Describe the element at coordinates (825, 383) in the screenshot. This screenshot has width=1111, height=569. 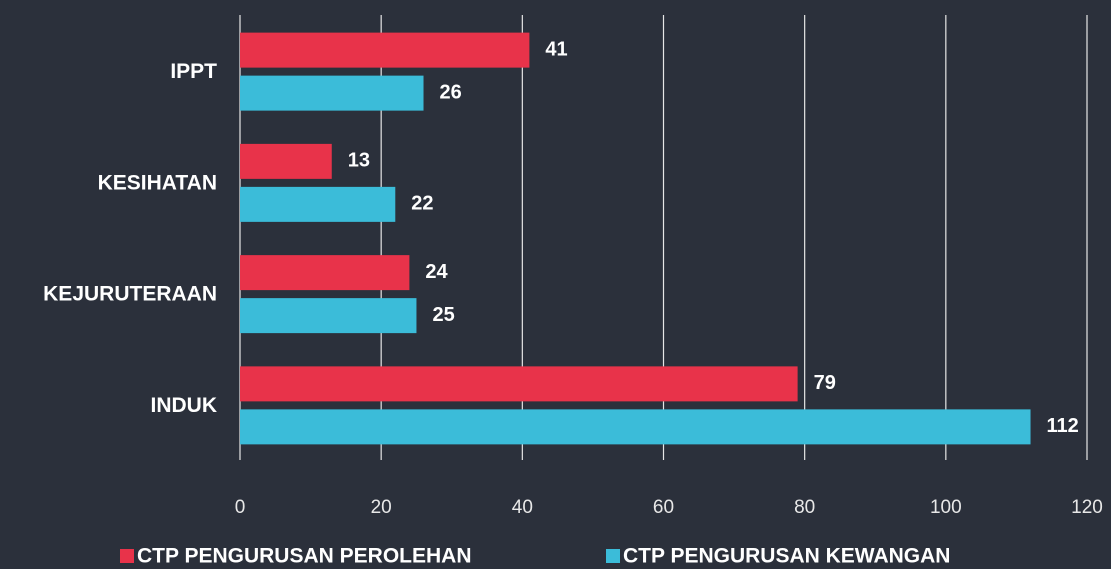
I see `data-label: 79` at that location.